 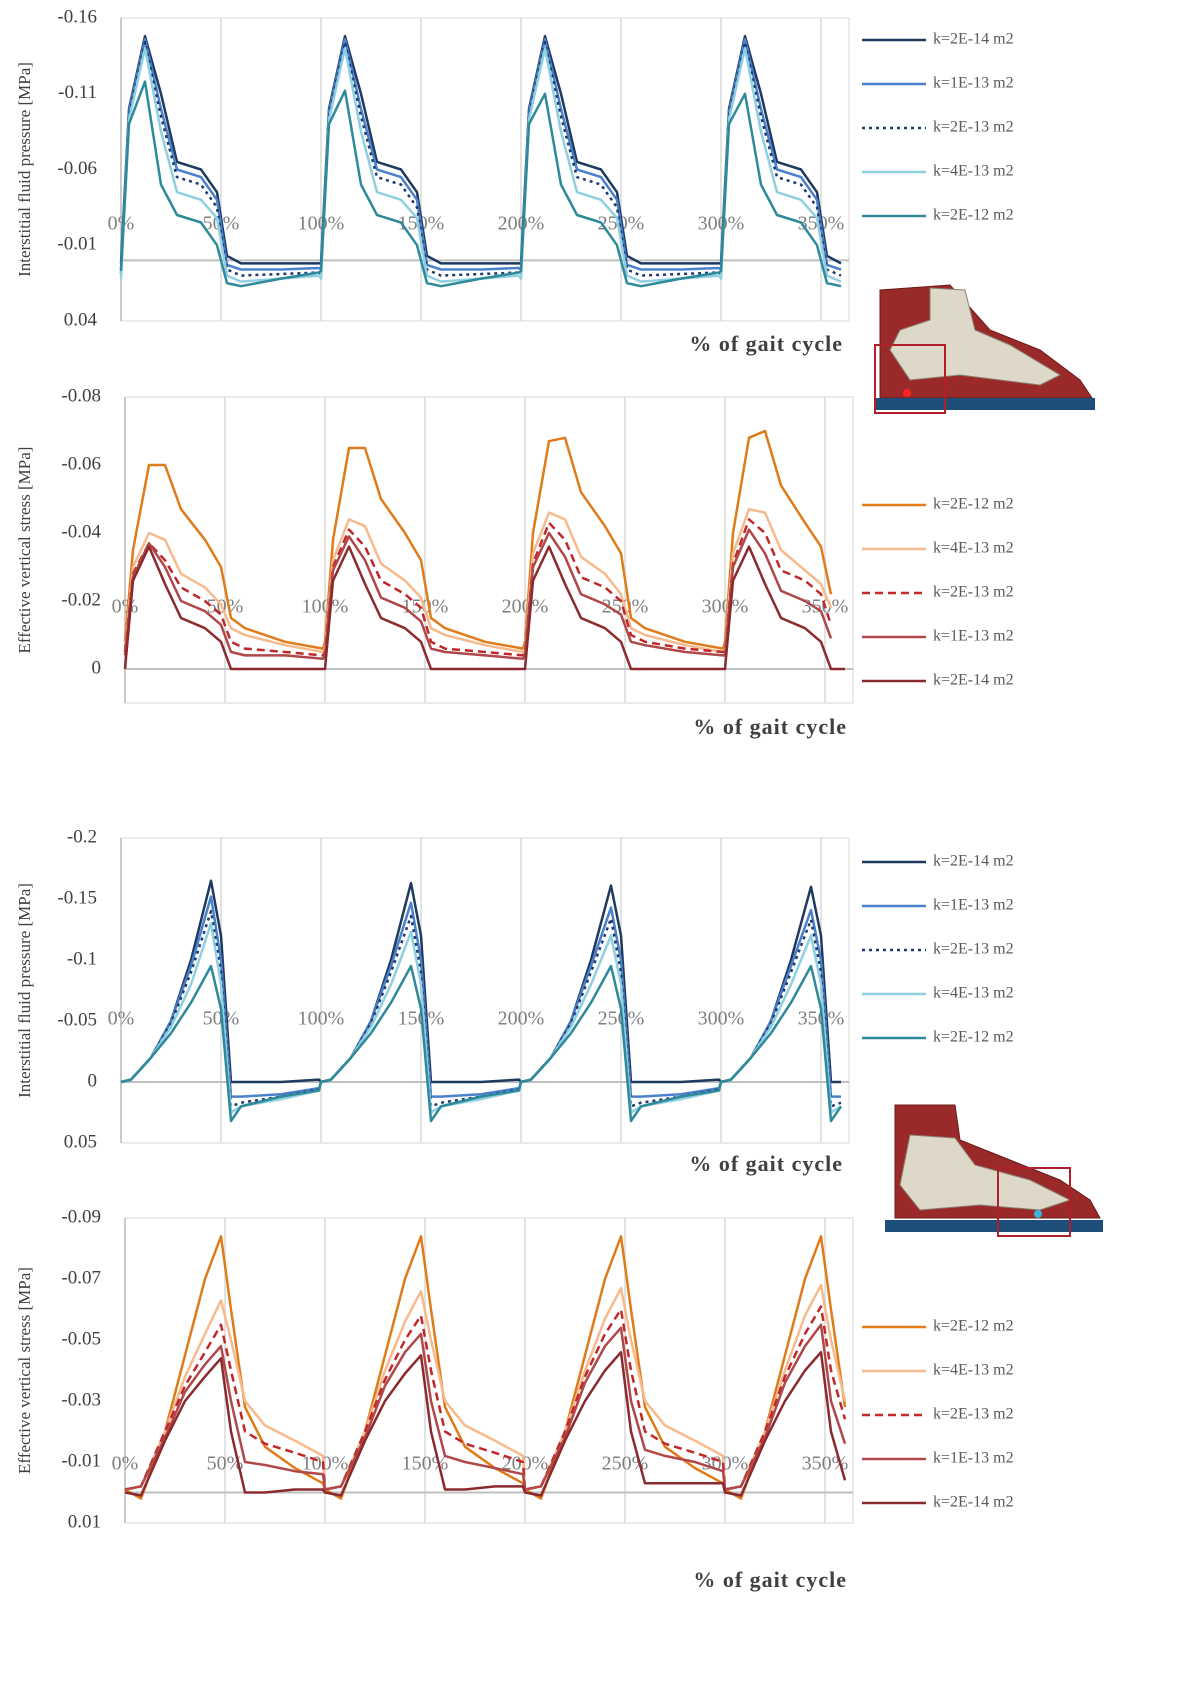 What do you see at coordinates (81, 1216) in the screenshot?
I see `y-tick-label: -0.09` at bounding box center [81, 1216].